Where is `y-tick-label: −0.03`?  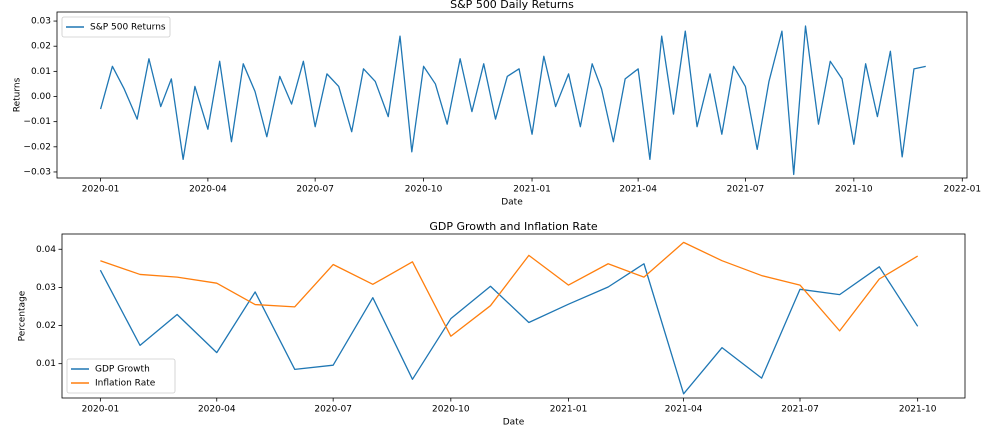 y-tick-label: −0.03 is located at coordinates (37, 172).